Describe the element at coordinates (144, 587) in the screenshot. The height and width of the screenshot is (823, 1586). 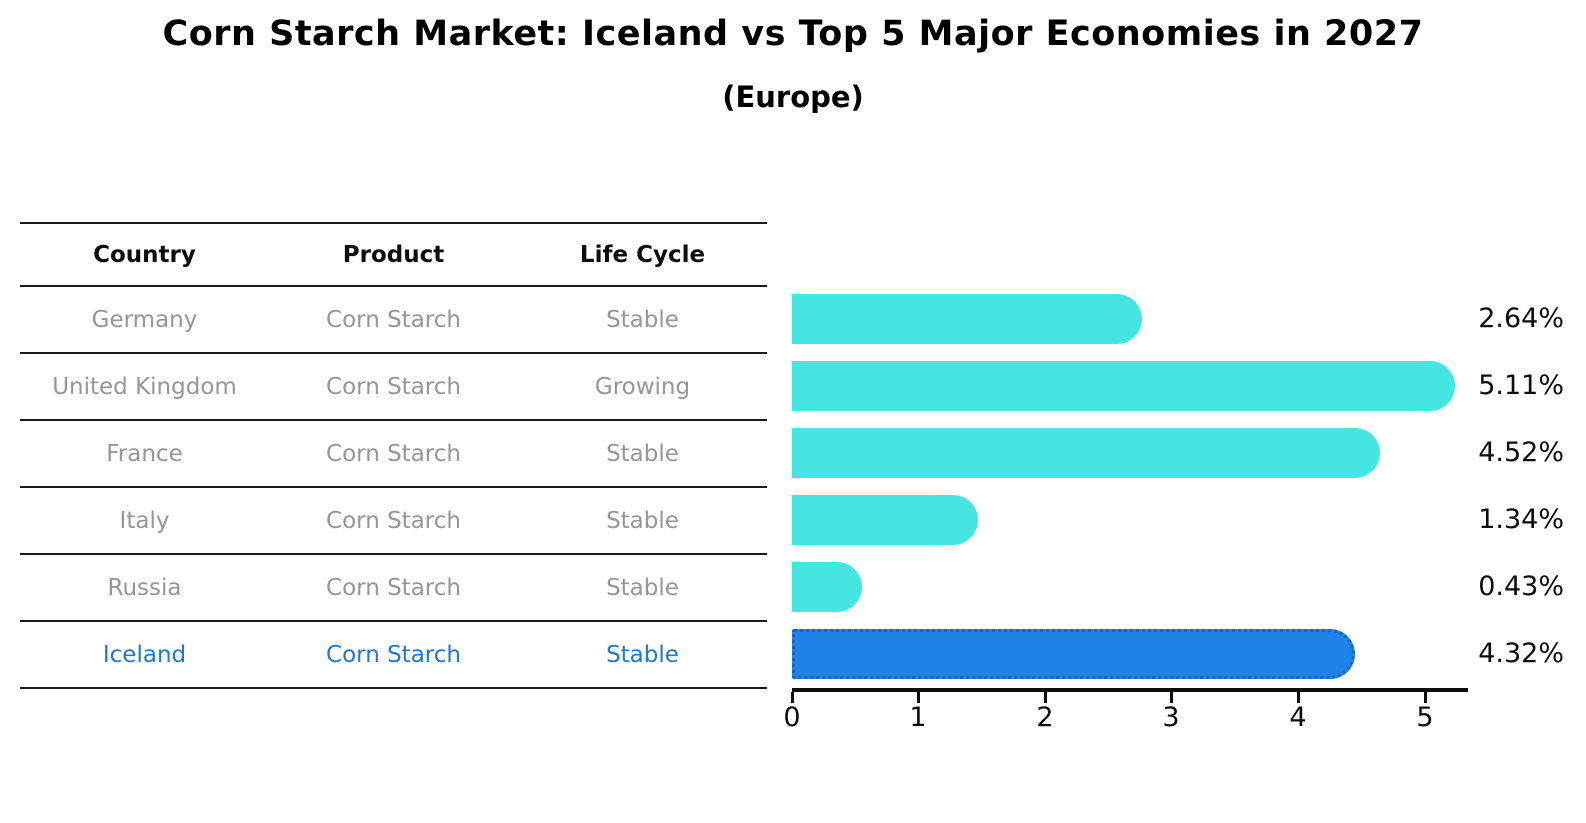
I see `cell-country: Russia` at that location.